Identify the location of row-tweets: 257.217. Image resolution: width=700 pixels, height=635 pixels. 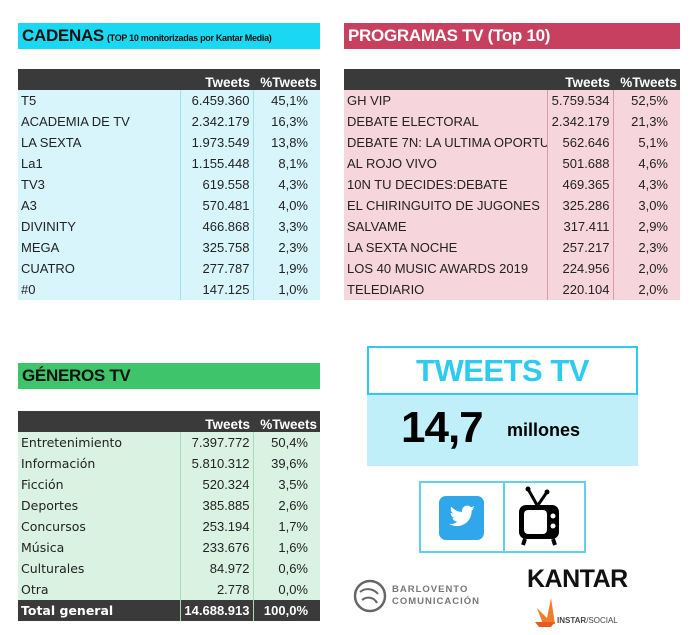
(579, 247).